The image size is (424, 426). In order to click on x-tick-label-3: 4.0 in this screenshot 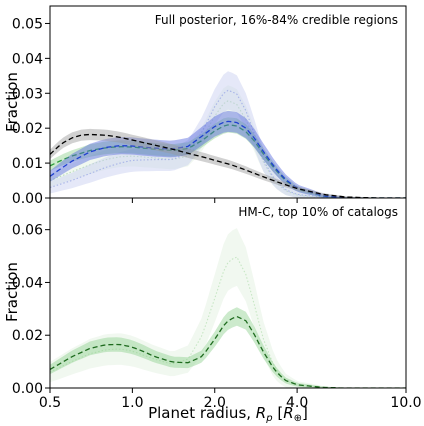, I will do `click(297, 403)`.